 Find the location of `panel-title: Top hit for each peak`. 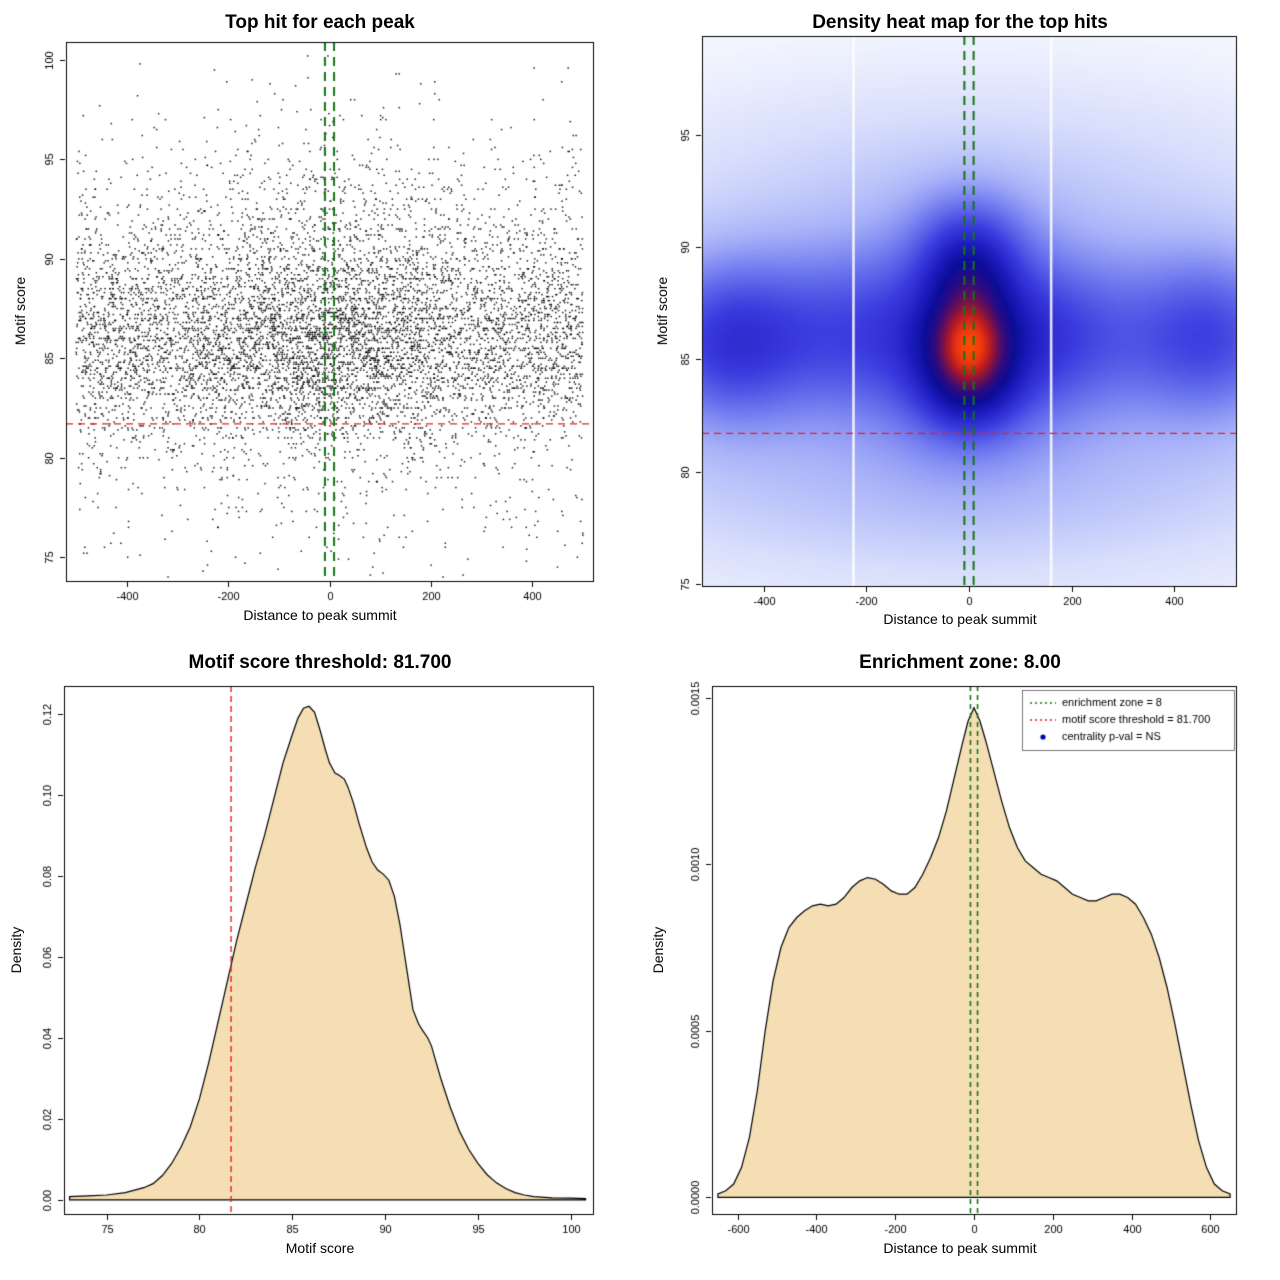

panel-title: Top hit for each peak is located at coordinates (320, 22).